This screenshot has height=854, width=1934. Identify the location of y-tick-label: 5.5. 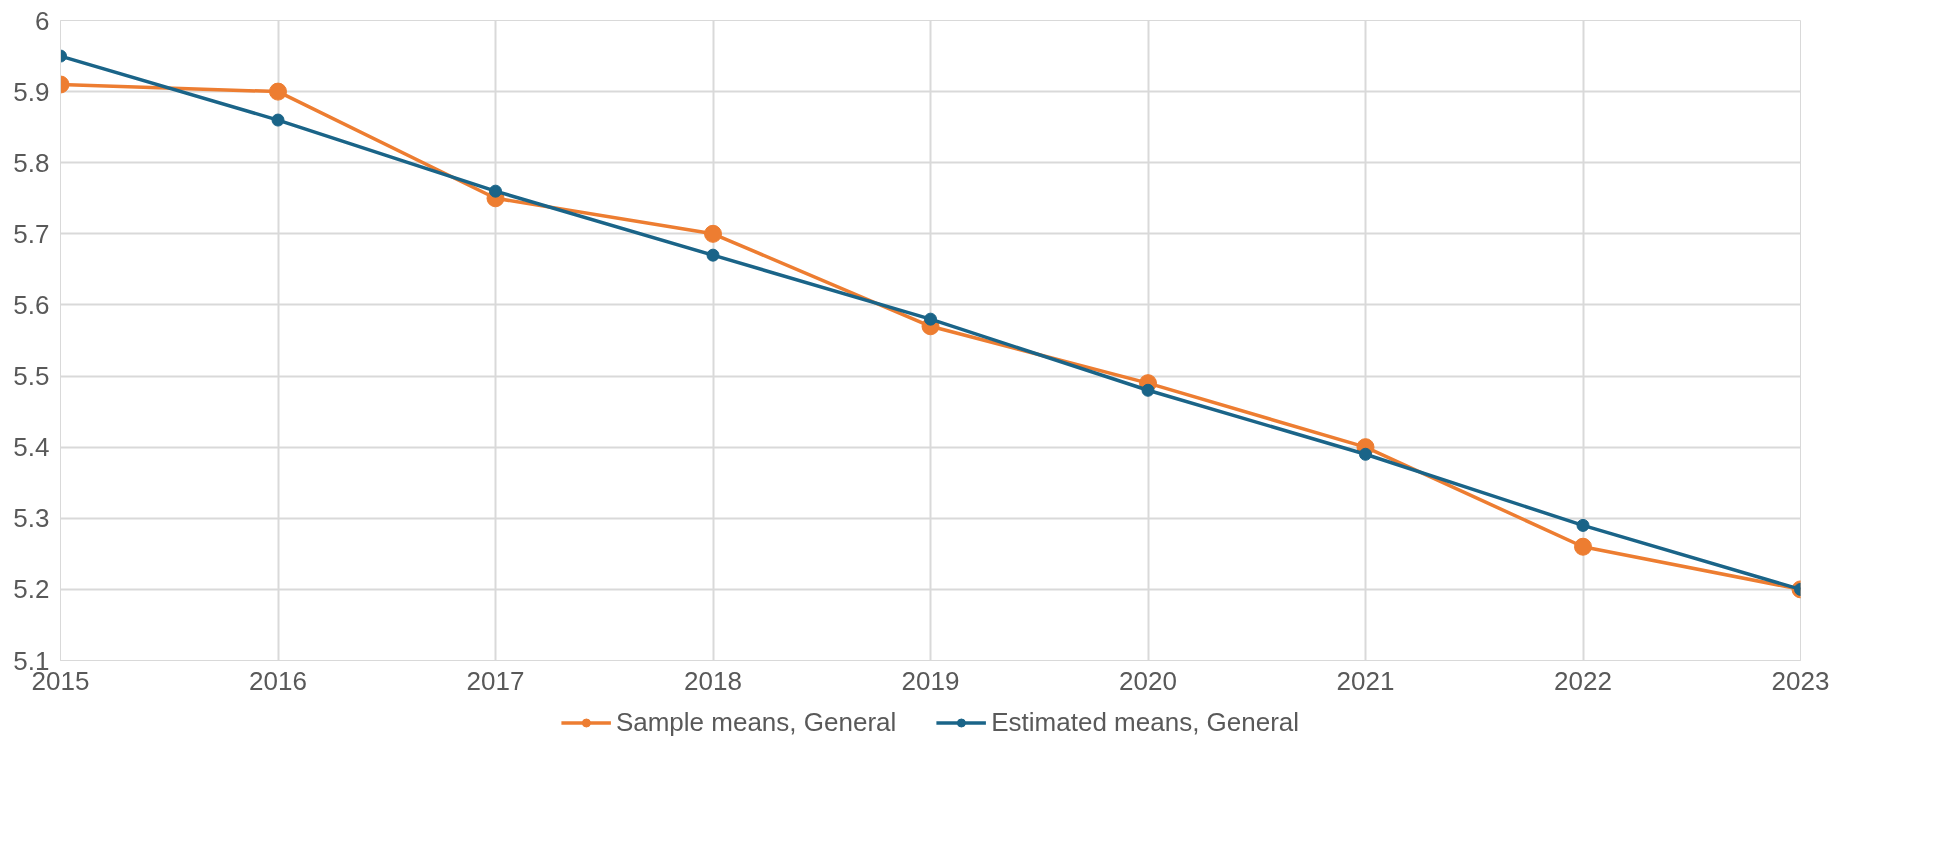
(31, 376).